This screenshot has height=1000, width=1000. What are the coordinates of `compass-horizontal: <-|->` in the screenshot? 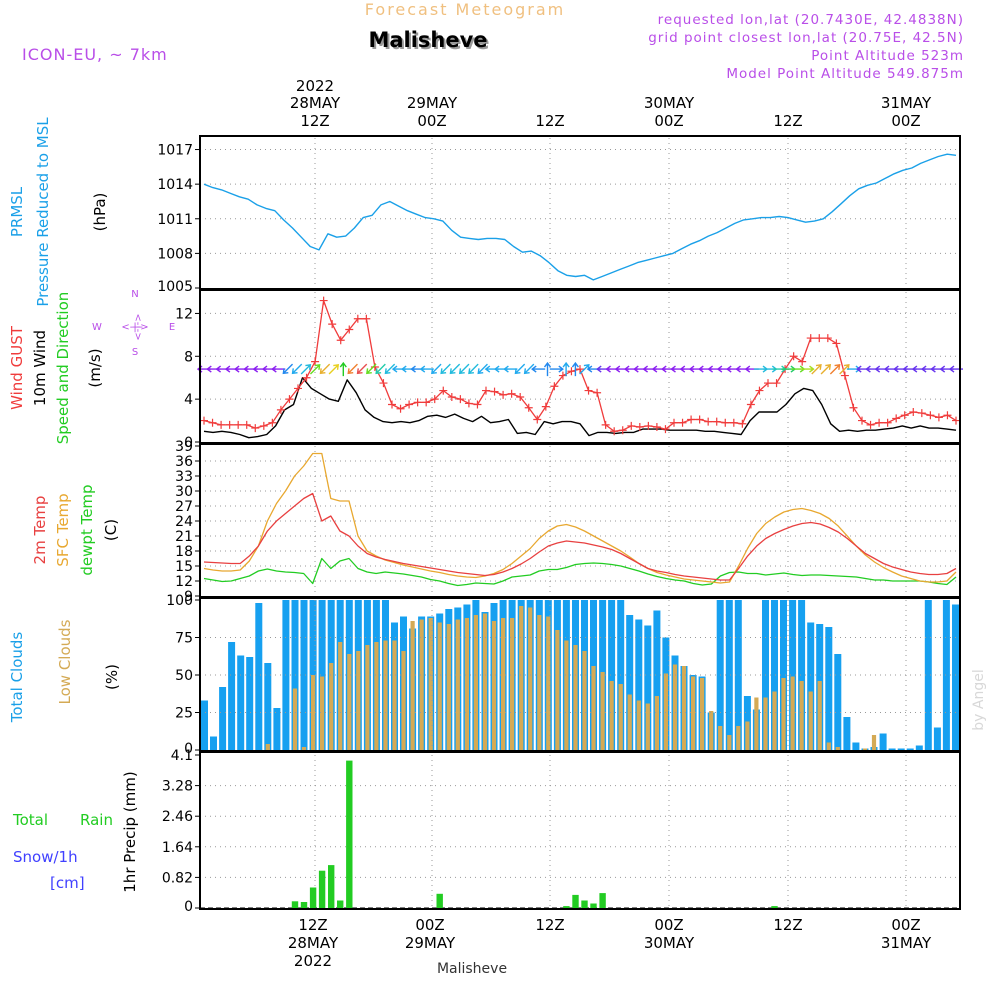 It's located at (134, 327).